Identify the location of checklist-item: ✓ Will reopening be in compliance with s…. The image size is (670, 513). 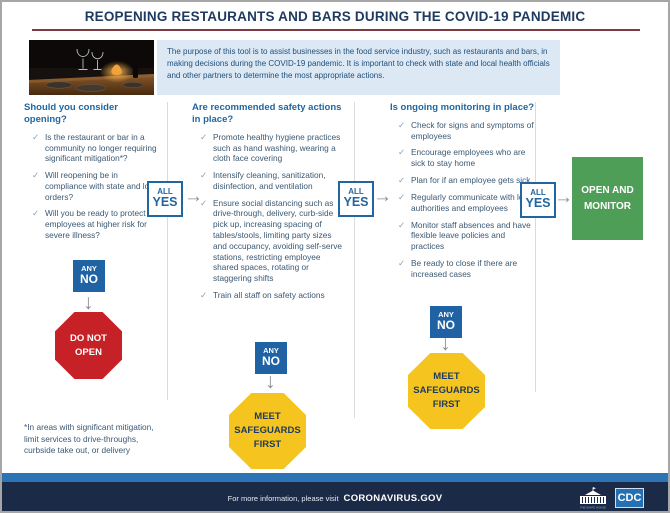
(96, 186).